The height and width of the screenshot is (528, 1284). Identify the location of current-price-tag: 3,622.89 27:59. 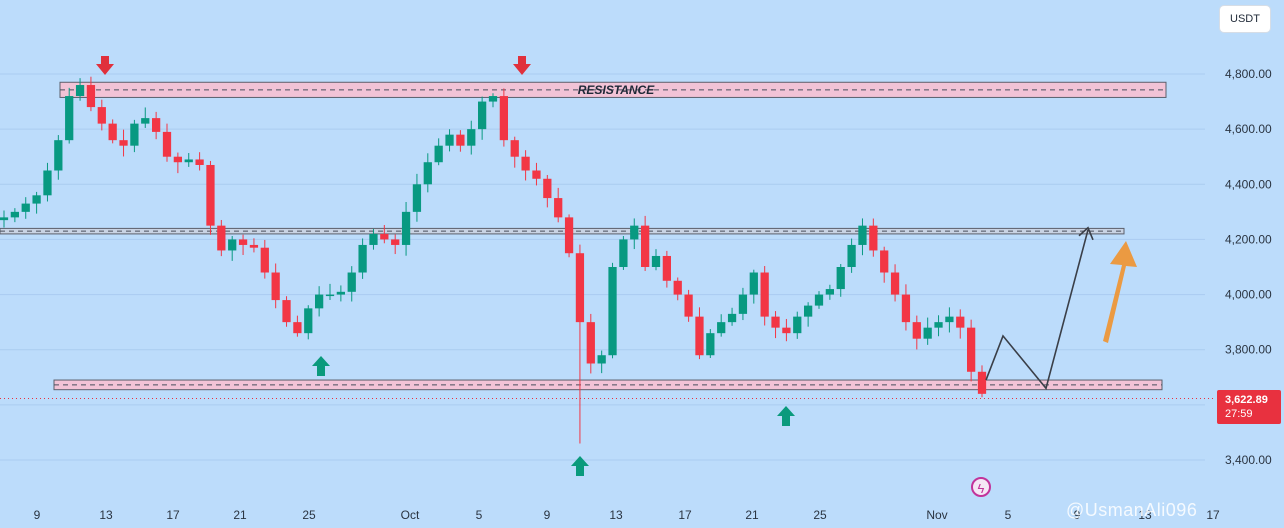
(1249, 407).